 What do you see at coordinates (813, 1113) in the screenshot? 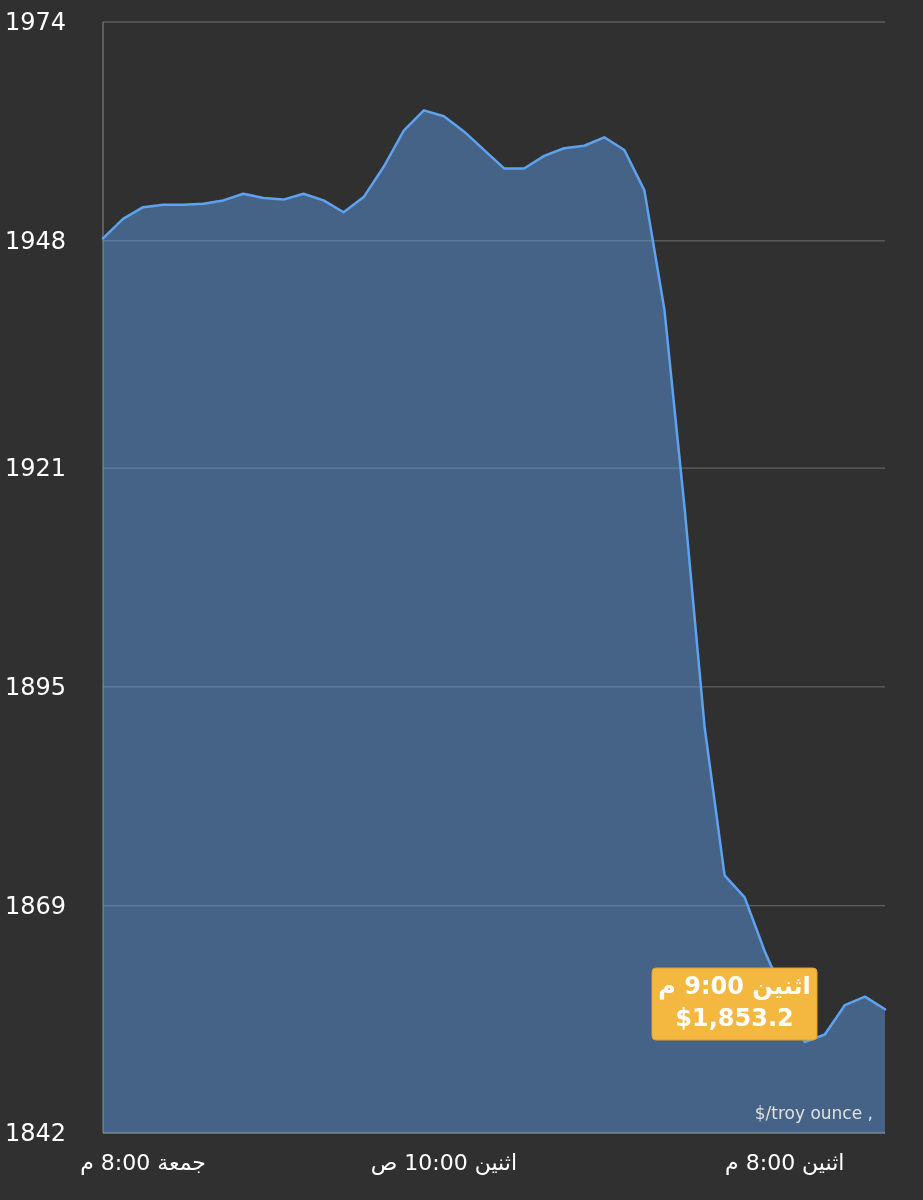
I see `annotation: $/troy ounce ,` at bounding box center [813, 1113].